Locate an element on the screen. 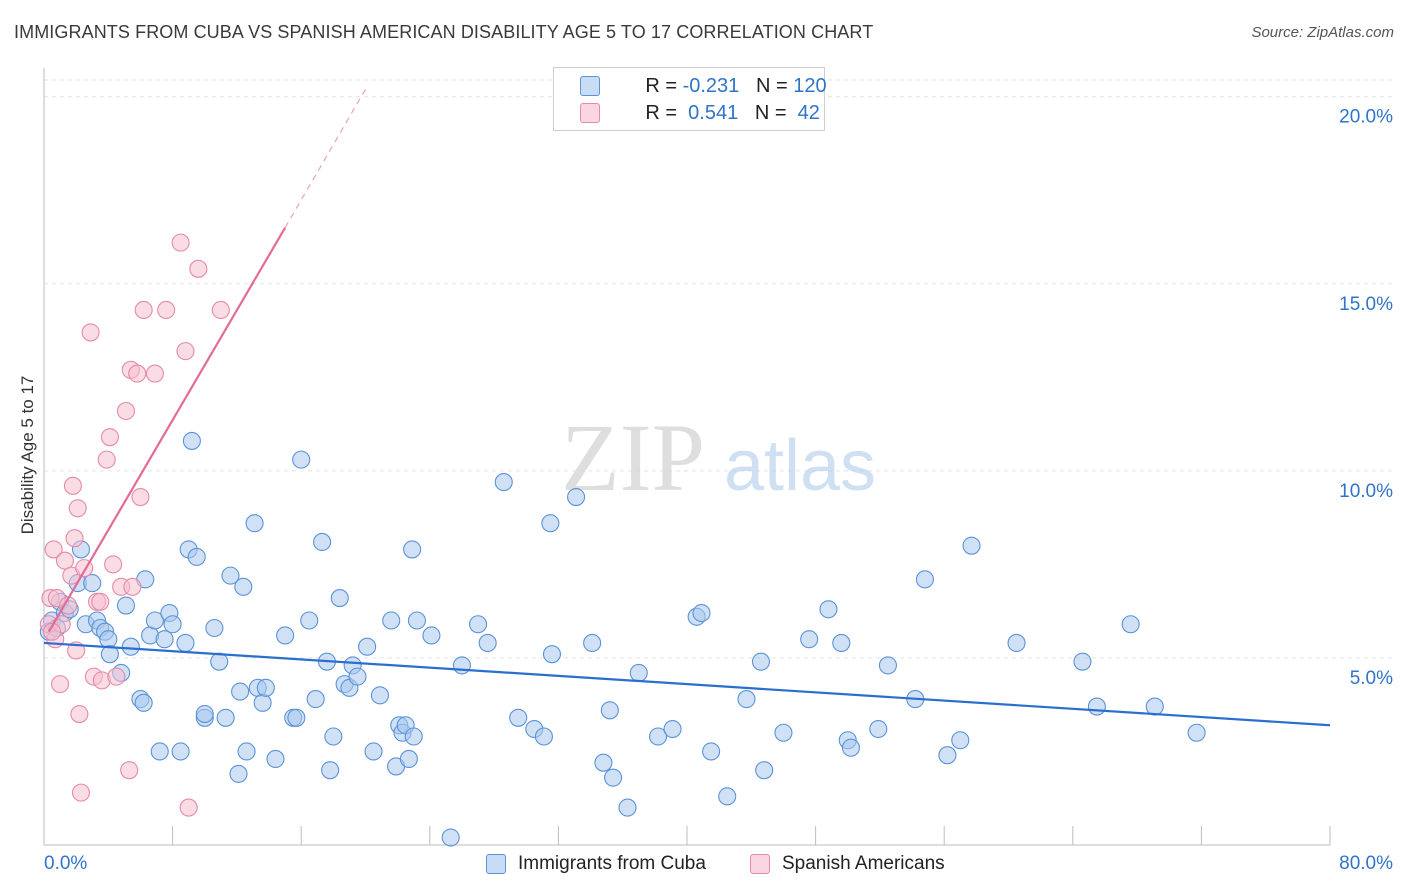 Image resolution: width=1406 pixels, height=892 pixels. watermark-atlas: atlas is located at coordinates (800, 466).